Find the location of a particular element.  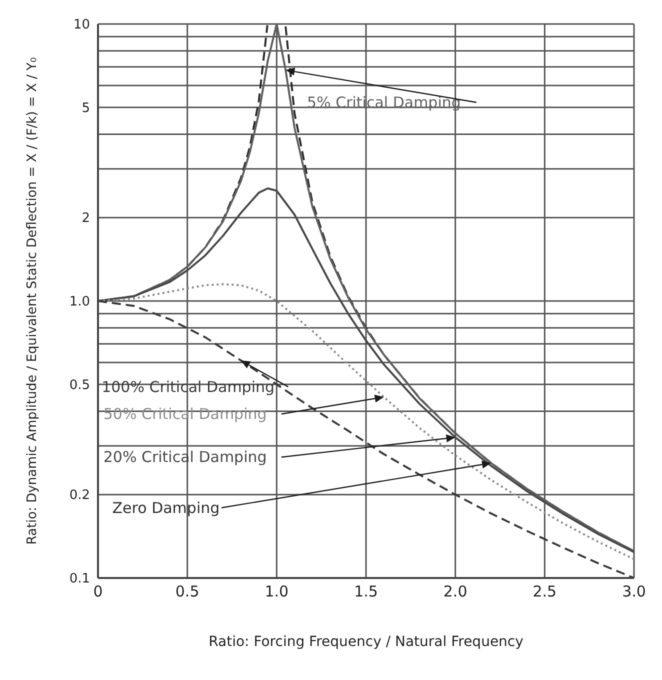

y-tick-label: 0.1 is located at coordinates (79, 579).